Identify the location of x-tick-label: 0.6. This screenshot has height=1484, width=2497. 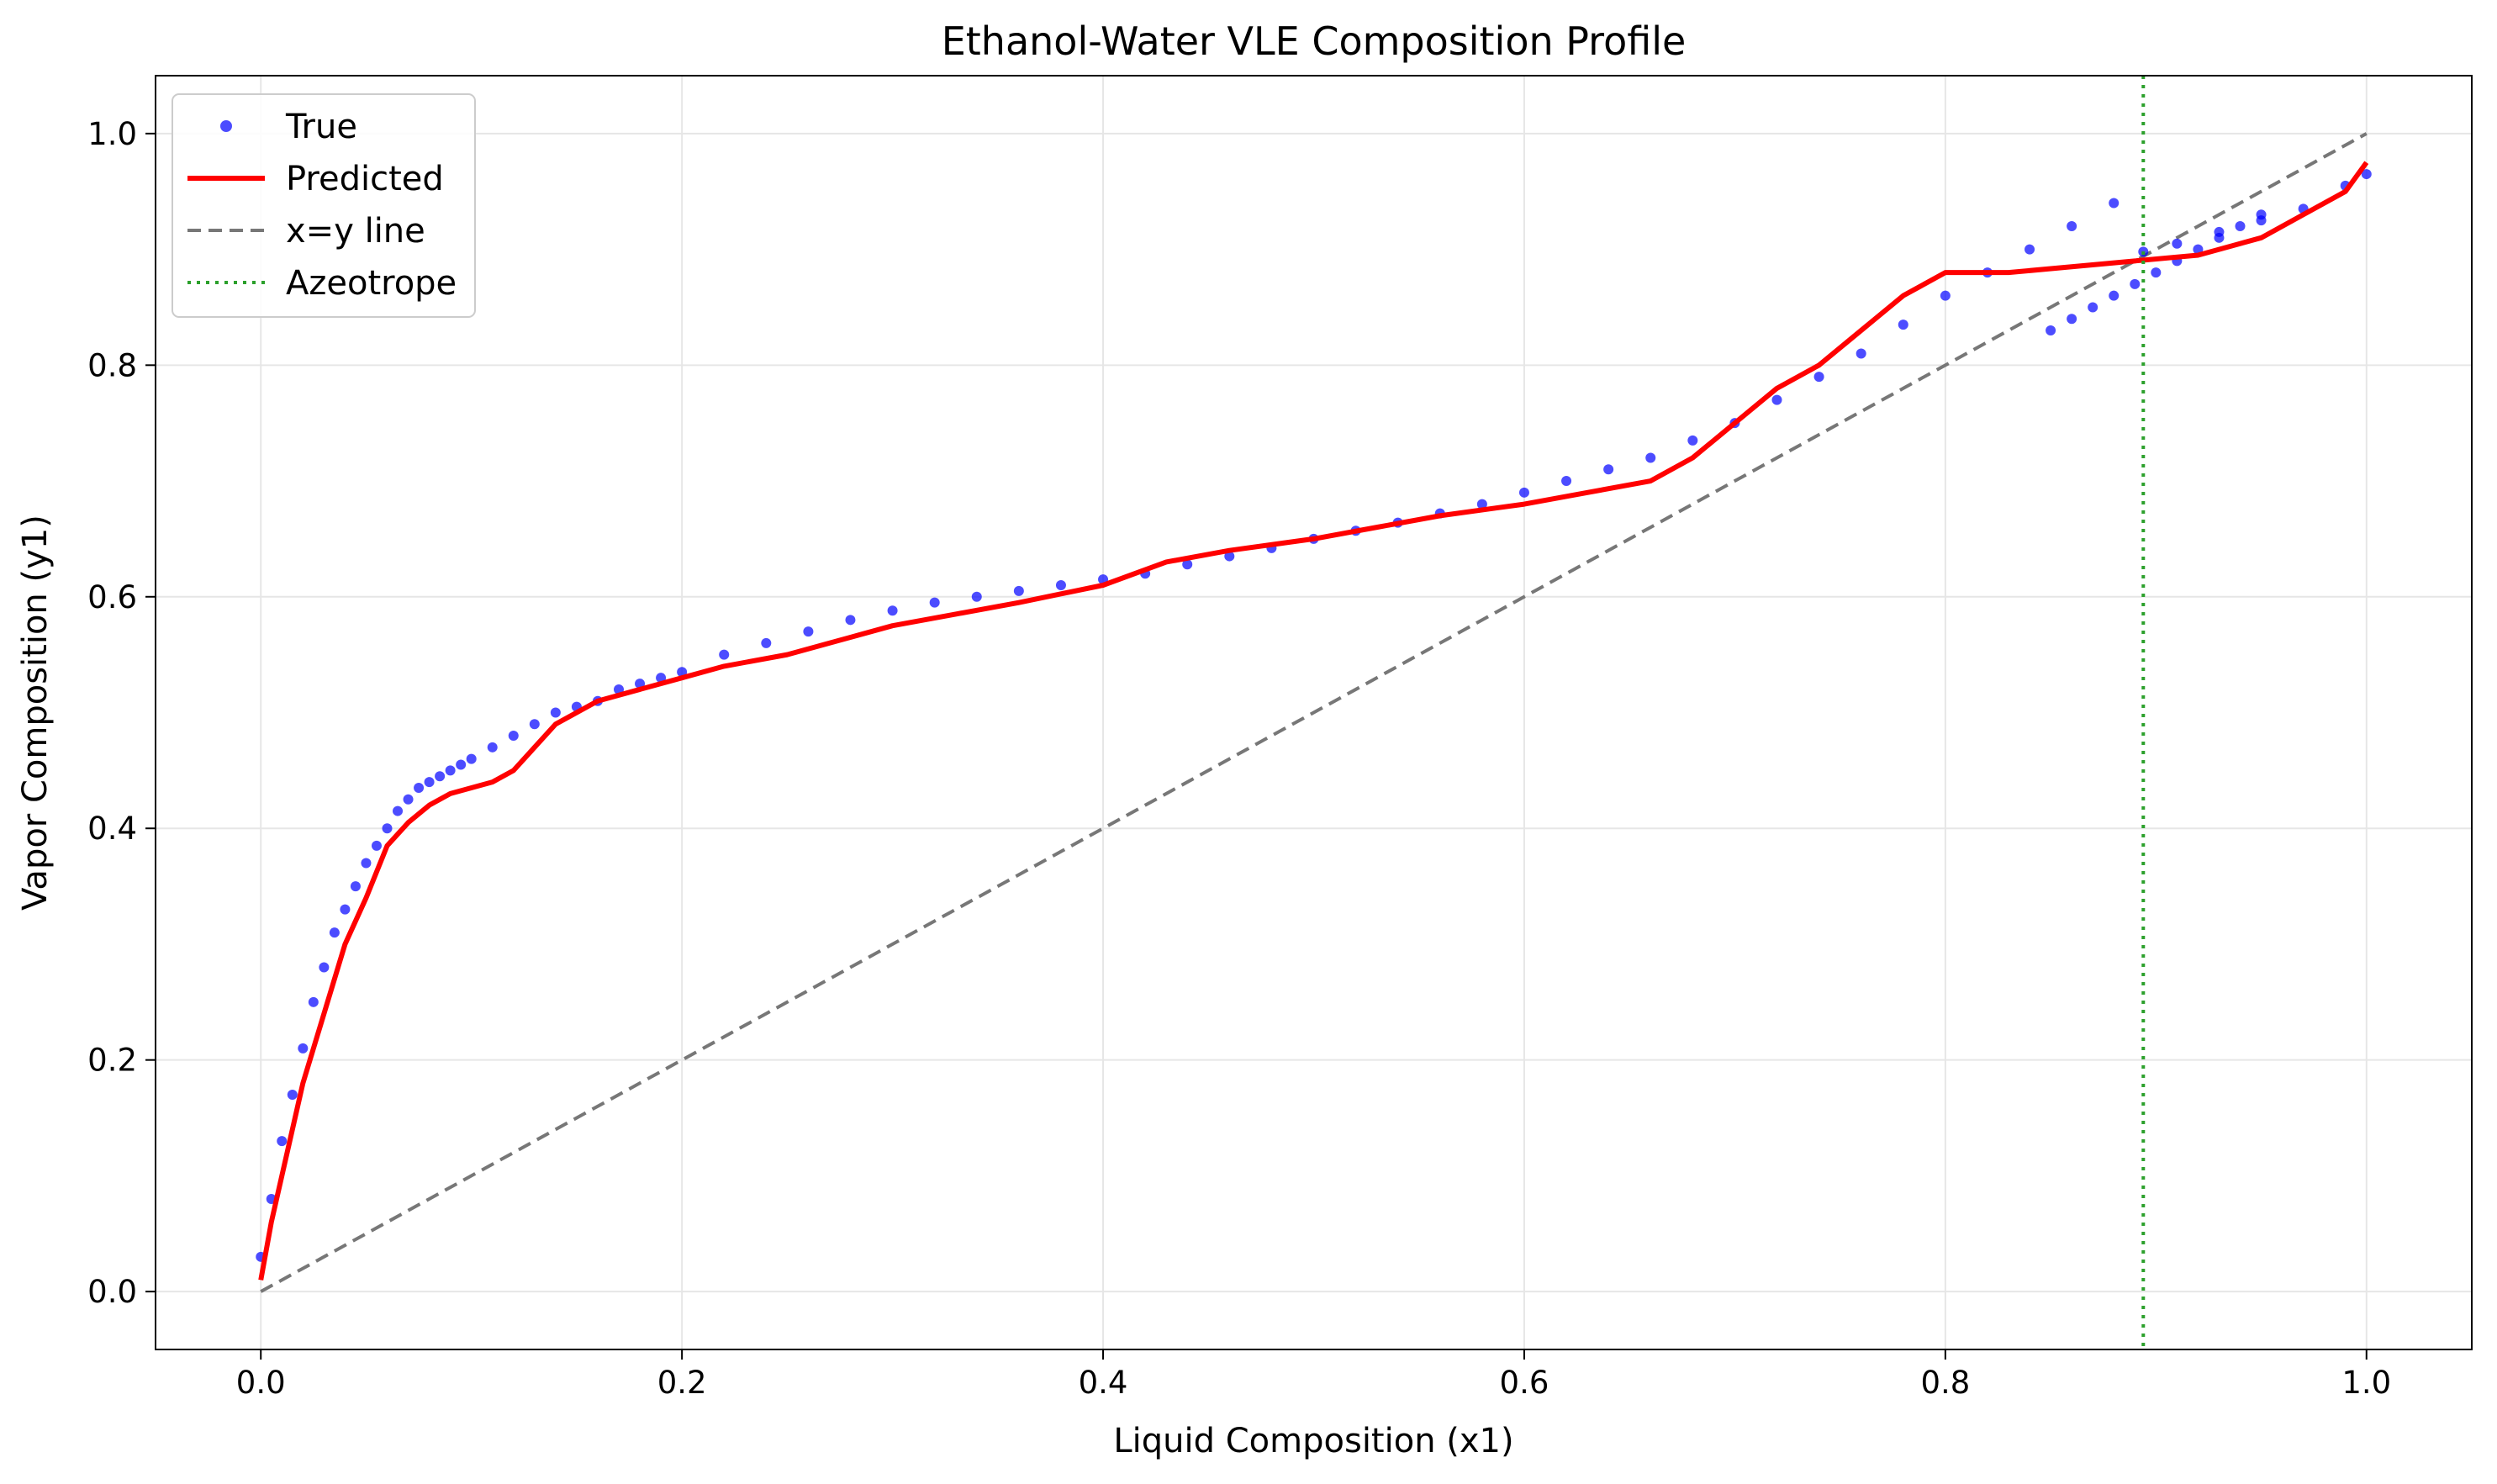
(1524, 1383).